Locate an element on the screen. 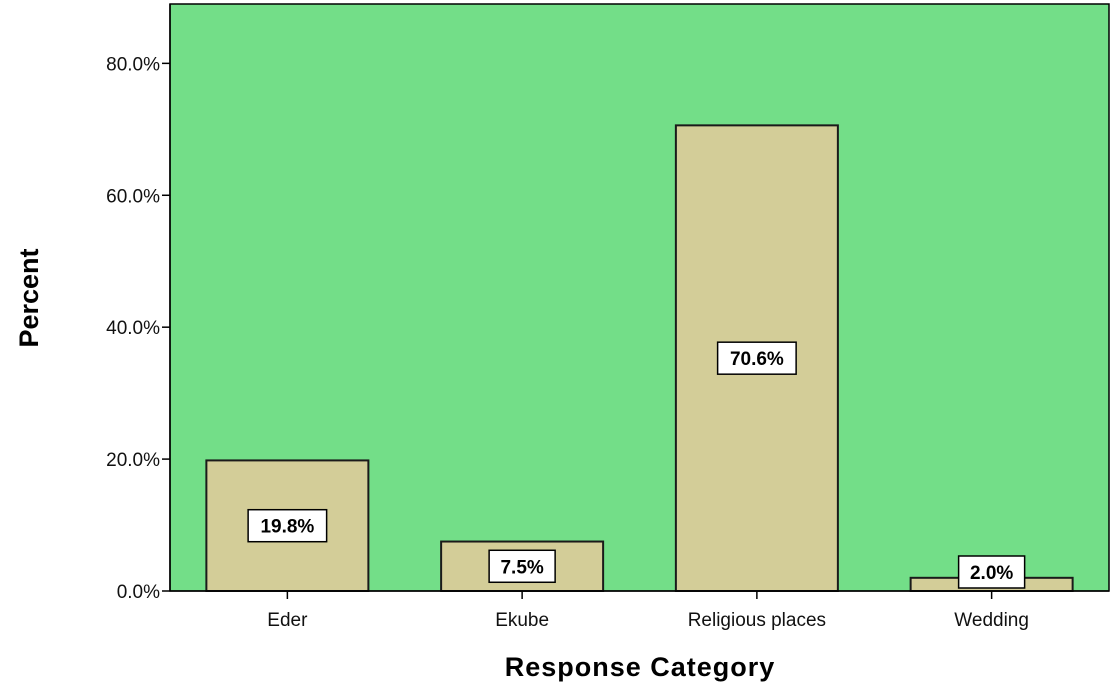 This screenshot has height=689, width=1111. y-tick-label: 40.0% is located at coordinates (133, 328).